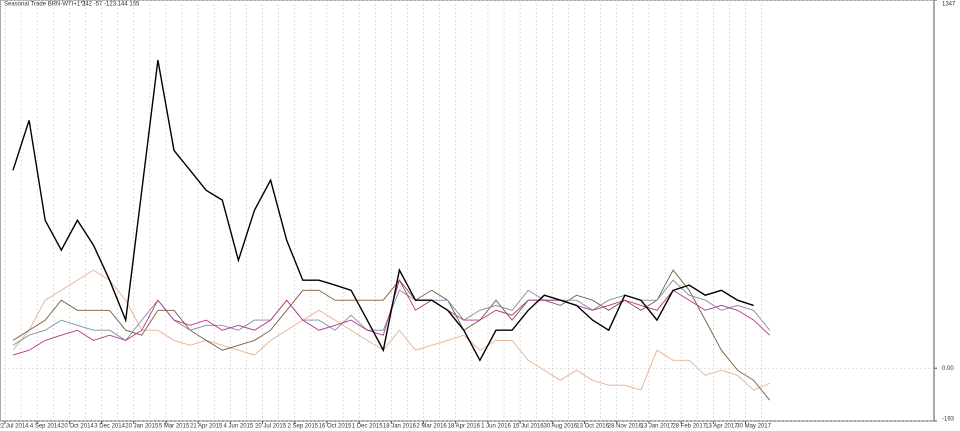 This screenshot has height=431, width=960. What do you see at coordinates (111, 5) in the screenshot?
I see `chart-subtitle: 242 -57 -123 144 155` at bounding box center [111, 5].